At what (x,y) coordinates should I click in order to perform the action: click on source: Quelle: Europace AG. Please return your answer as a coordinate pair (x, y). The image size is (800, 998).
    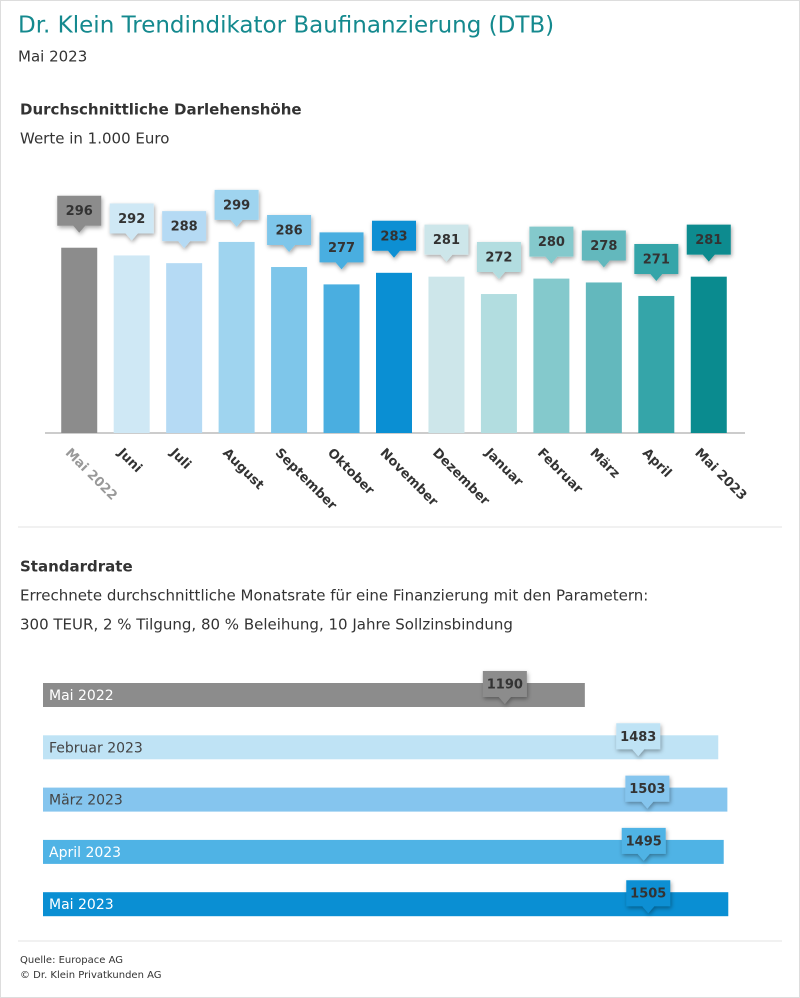
    Looking at the image, I should click on (71, 960).